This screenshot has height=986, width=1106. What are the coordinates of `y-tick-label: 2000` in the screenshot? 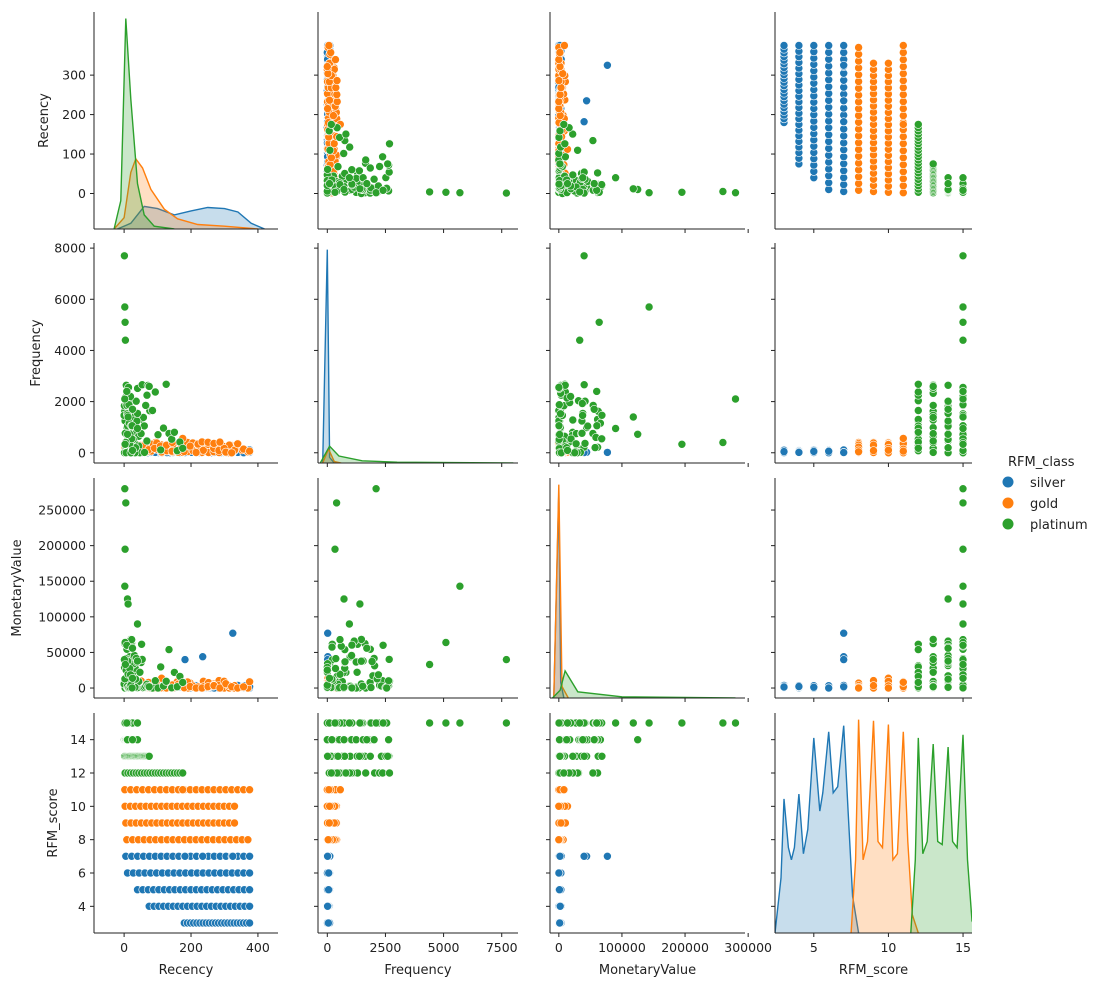 It's located at (70, 401).